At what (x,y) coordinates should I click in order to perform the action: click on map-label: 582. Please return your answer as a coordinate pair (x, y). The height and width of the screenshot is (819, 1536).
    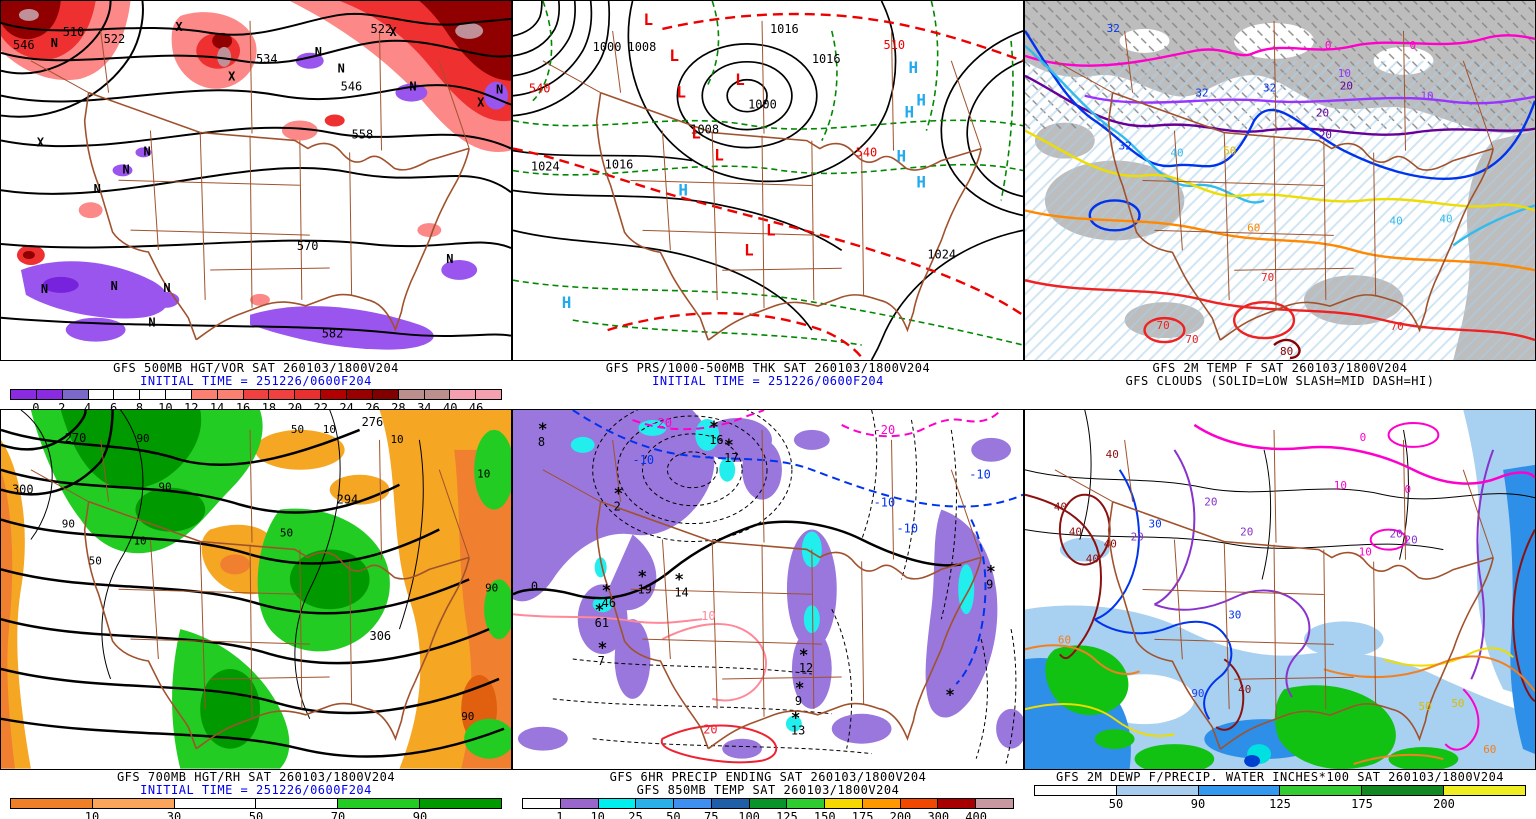
    Looking at the image, I should click on (333, 334).